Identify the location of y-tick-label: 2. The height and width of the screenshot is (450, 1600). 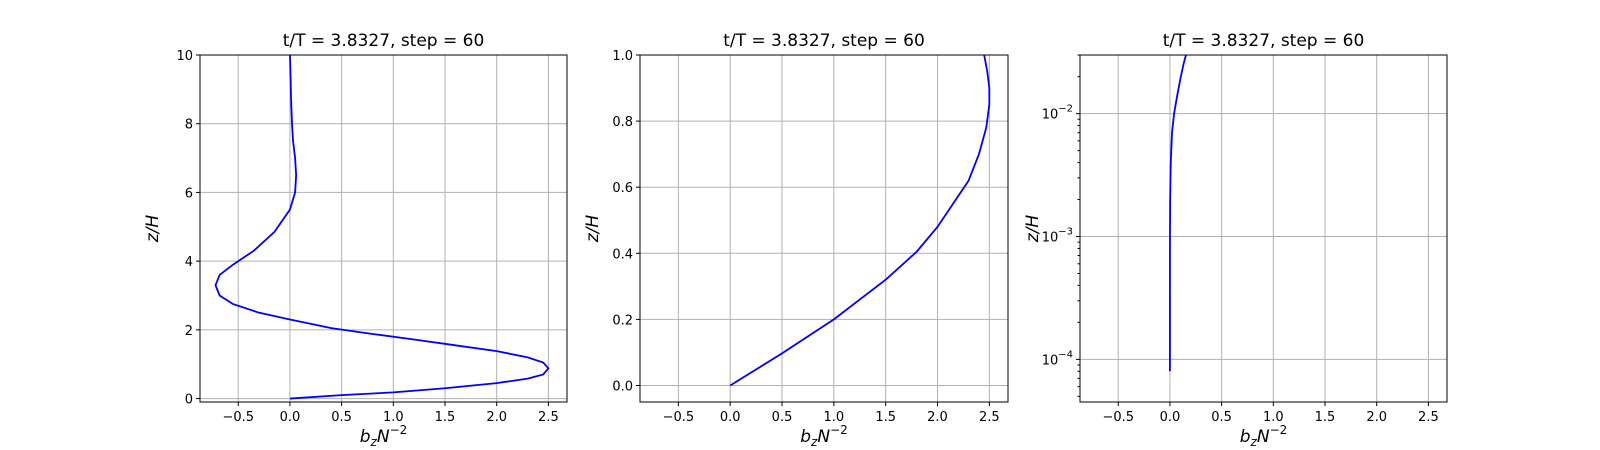
(189, 331).